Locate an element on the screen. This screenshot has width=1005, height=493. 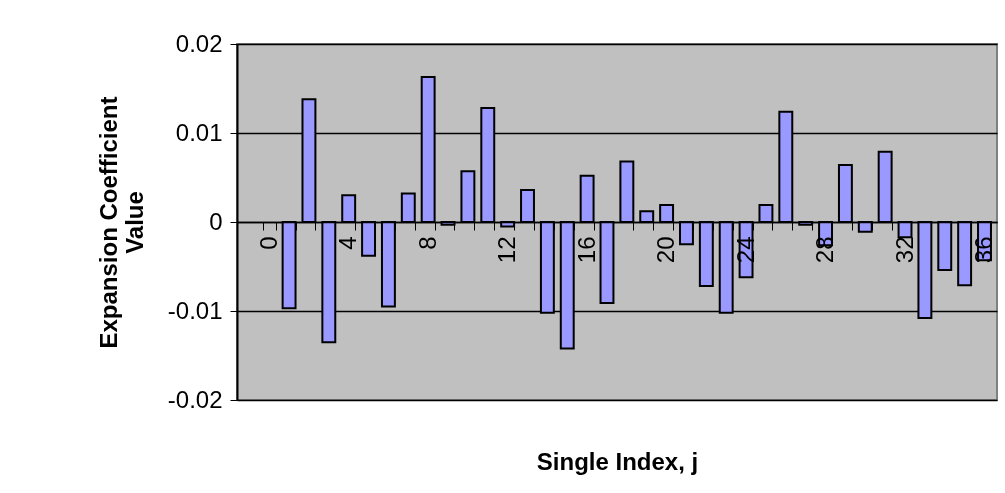
x-tick-label: 12 is located at coordinates (507, 250).